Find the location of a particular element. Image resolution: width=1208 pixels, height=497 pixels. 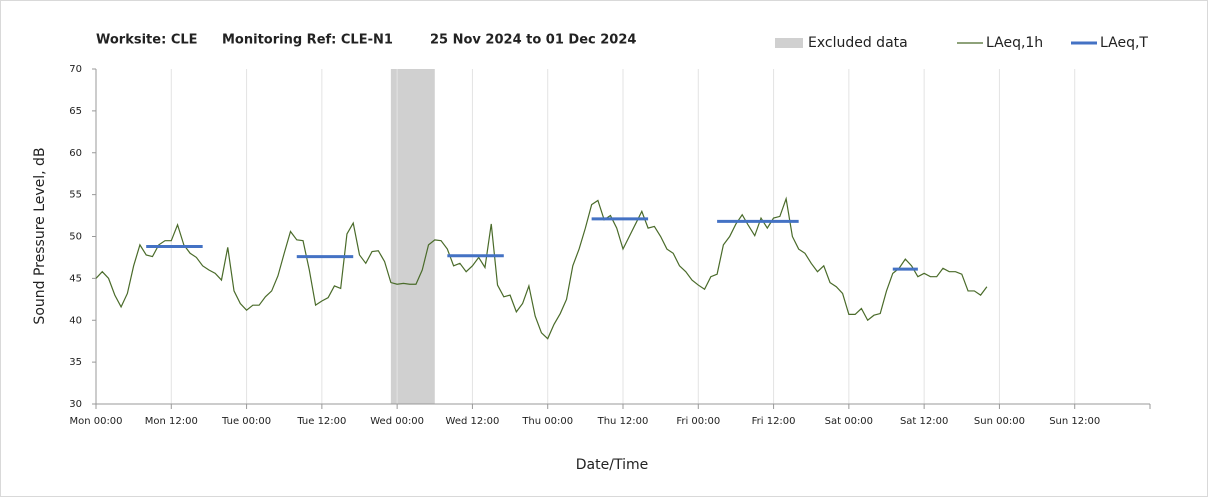

x-tick-label: Sun 12:00 is located at coordinates (1074, 421).